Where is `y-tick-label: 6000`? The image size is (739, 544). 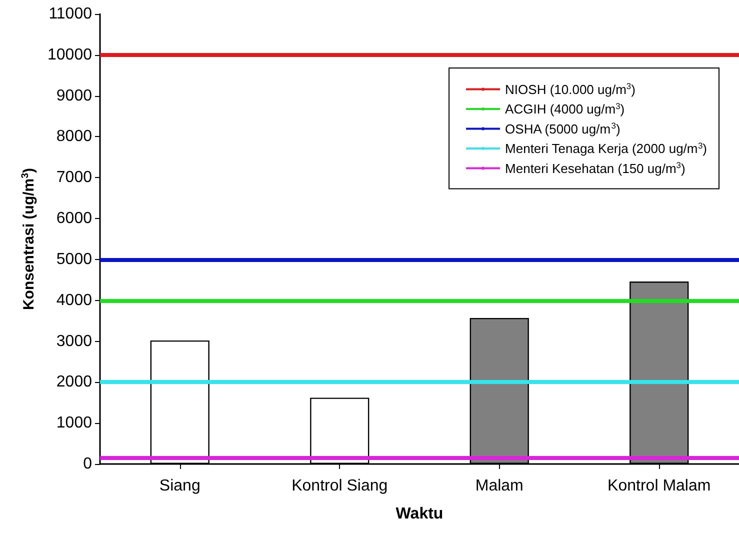
y-tick-label: 6000 is located at coordinates (74, 219).